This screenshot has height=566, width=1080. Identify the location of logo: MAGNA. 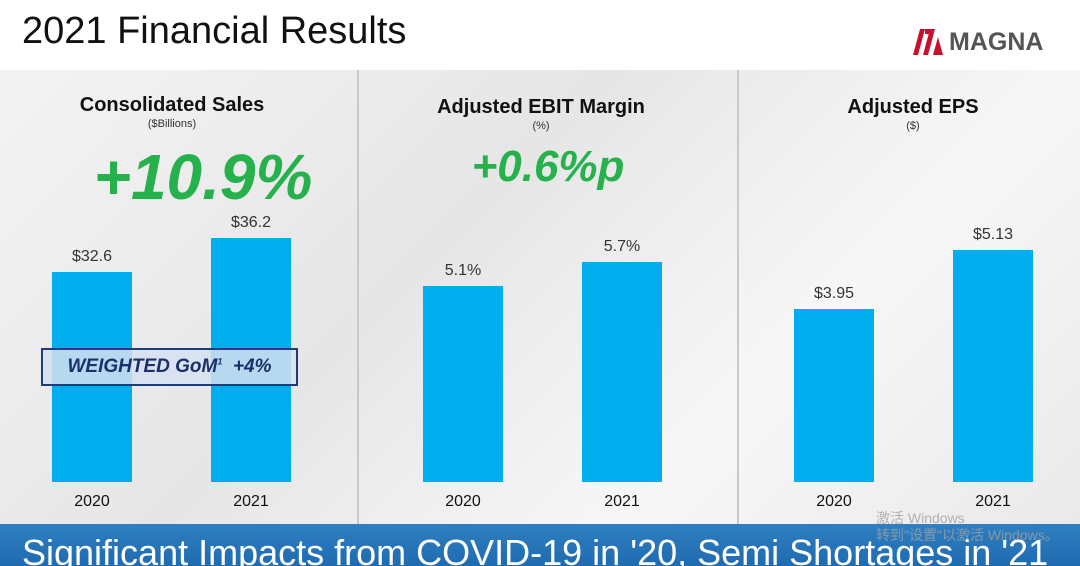
(978, 42).